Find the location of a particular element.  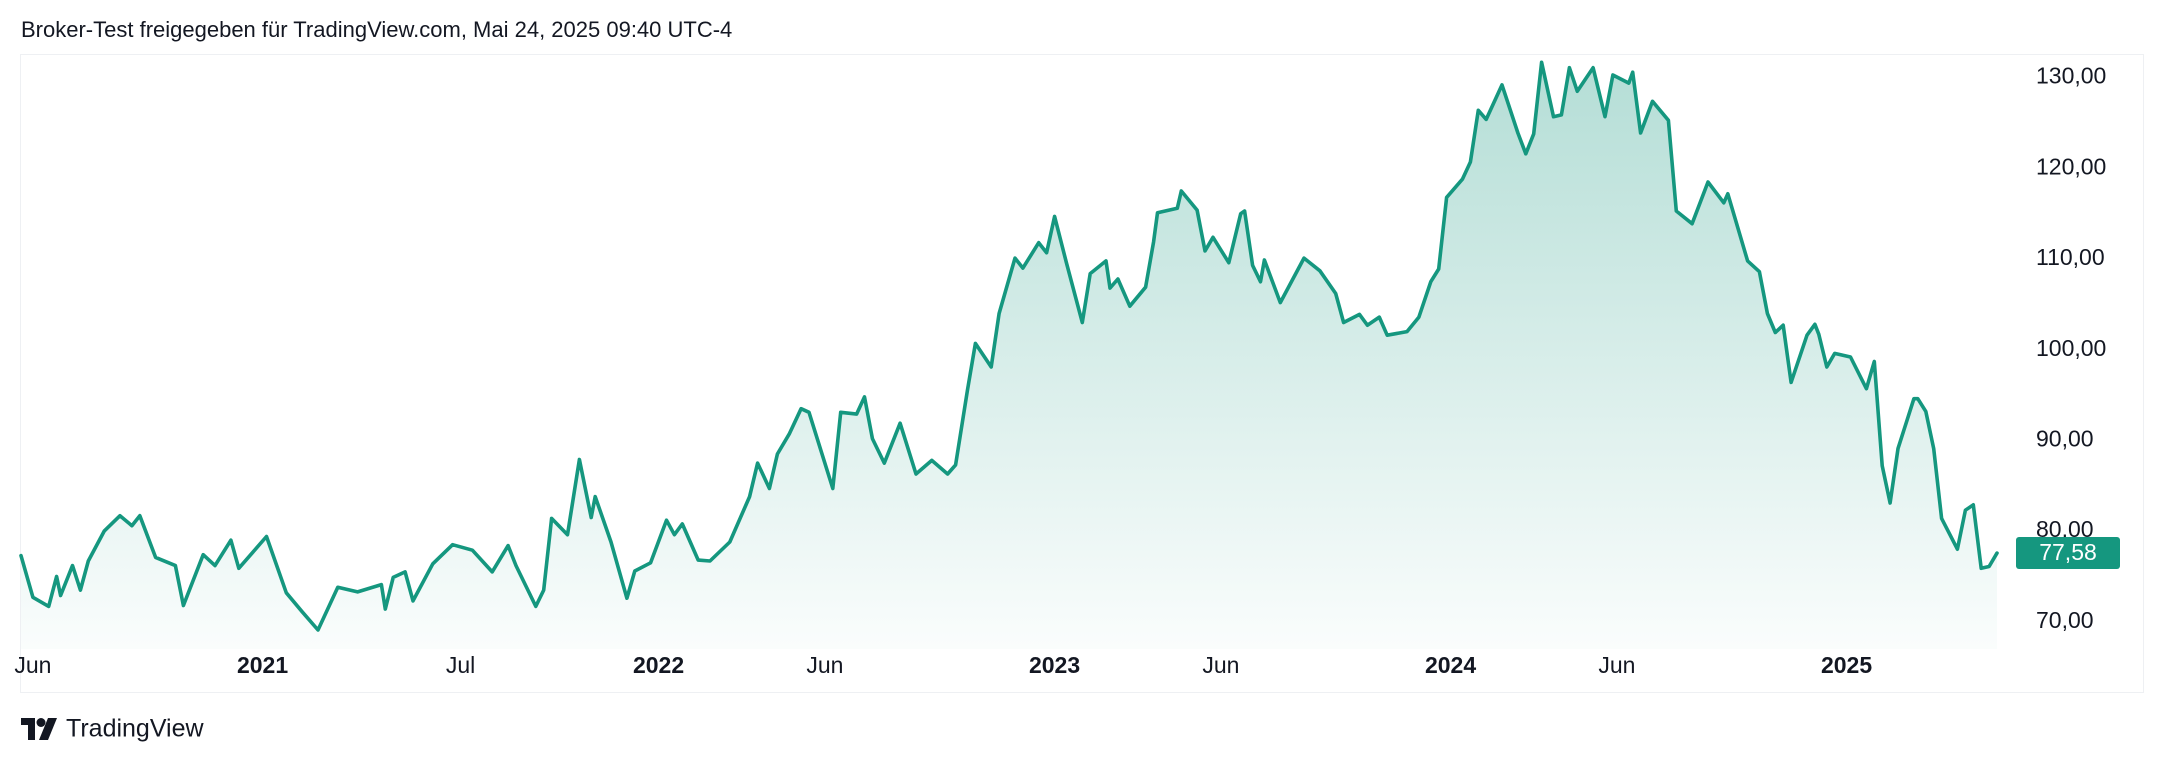

x-tick-label: 2022 is located at coordinates (658, 665).